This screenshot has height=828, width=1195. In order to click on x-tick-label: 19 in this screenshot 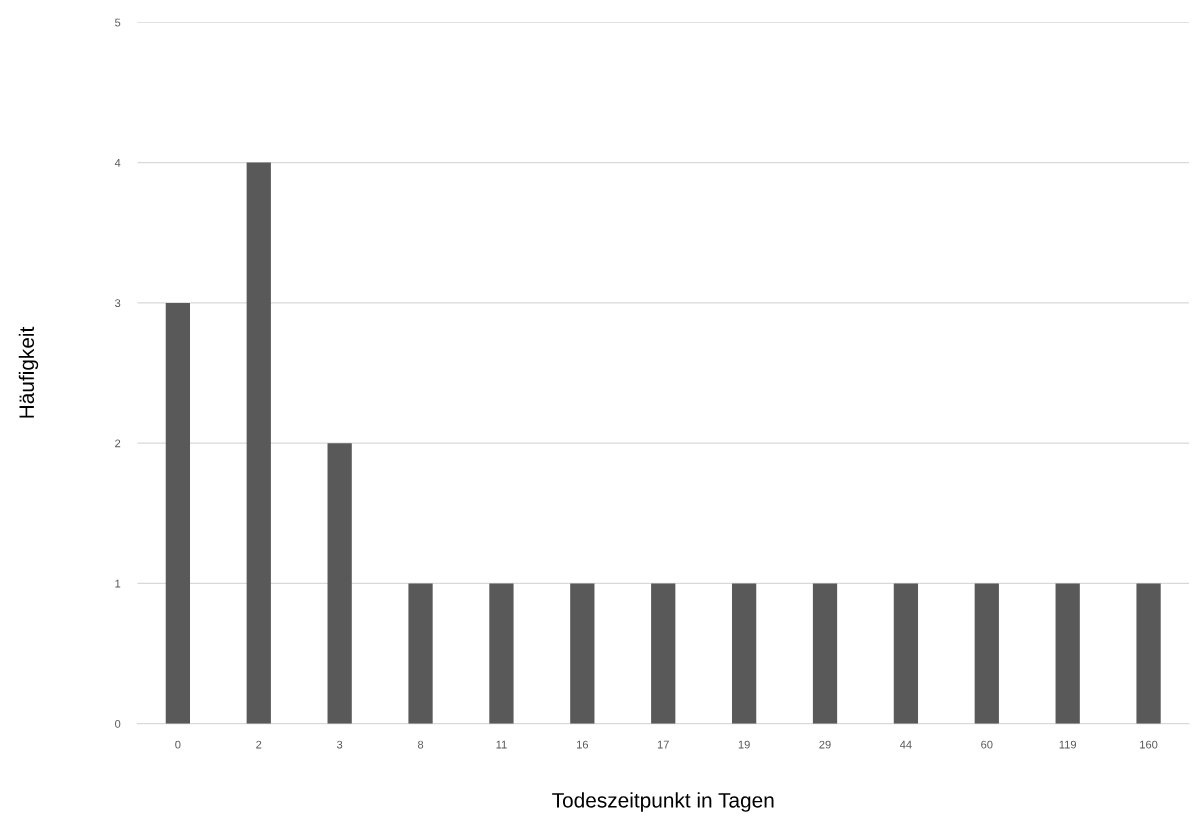, I will do `click(744, 744)`.